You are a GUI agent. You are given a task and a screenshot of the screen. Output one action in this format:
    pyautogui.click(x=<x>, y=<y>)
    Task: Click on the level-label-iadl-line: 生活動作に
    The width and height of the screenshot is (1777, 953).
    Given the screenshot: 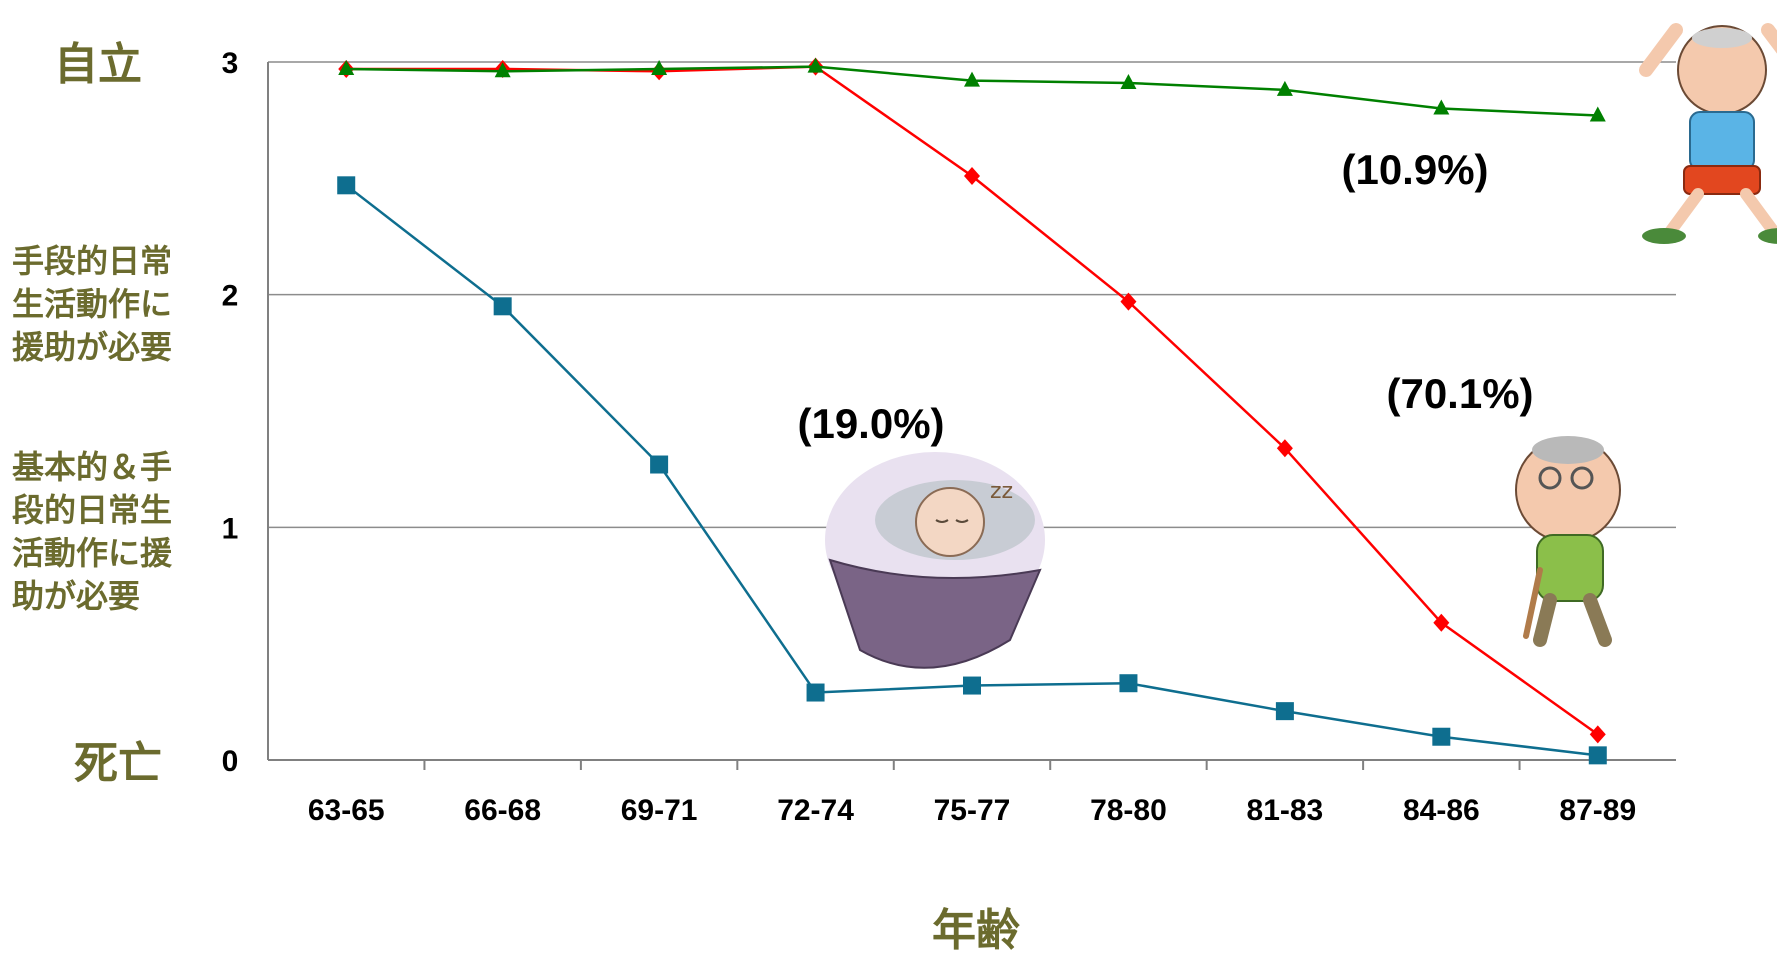 What is the action you would take?
    pyautogui.click(x=92, y=304)
    